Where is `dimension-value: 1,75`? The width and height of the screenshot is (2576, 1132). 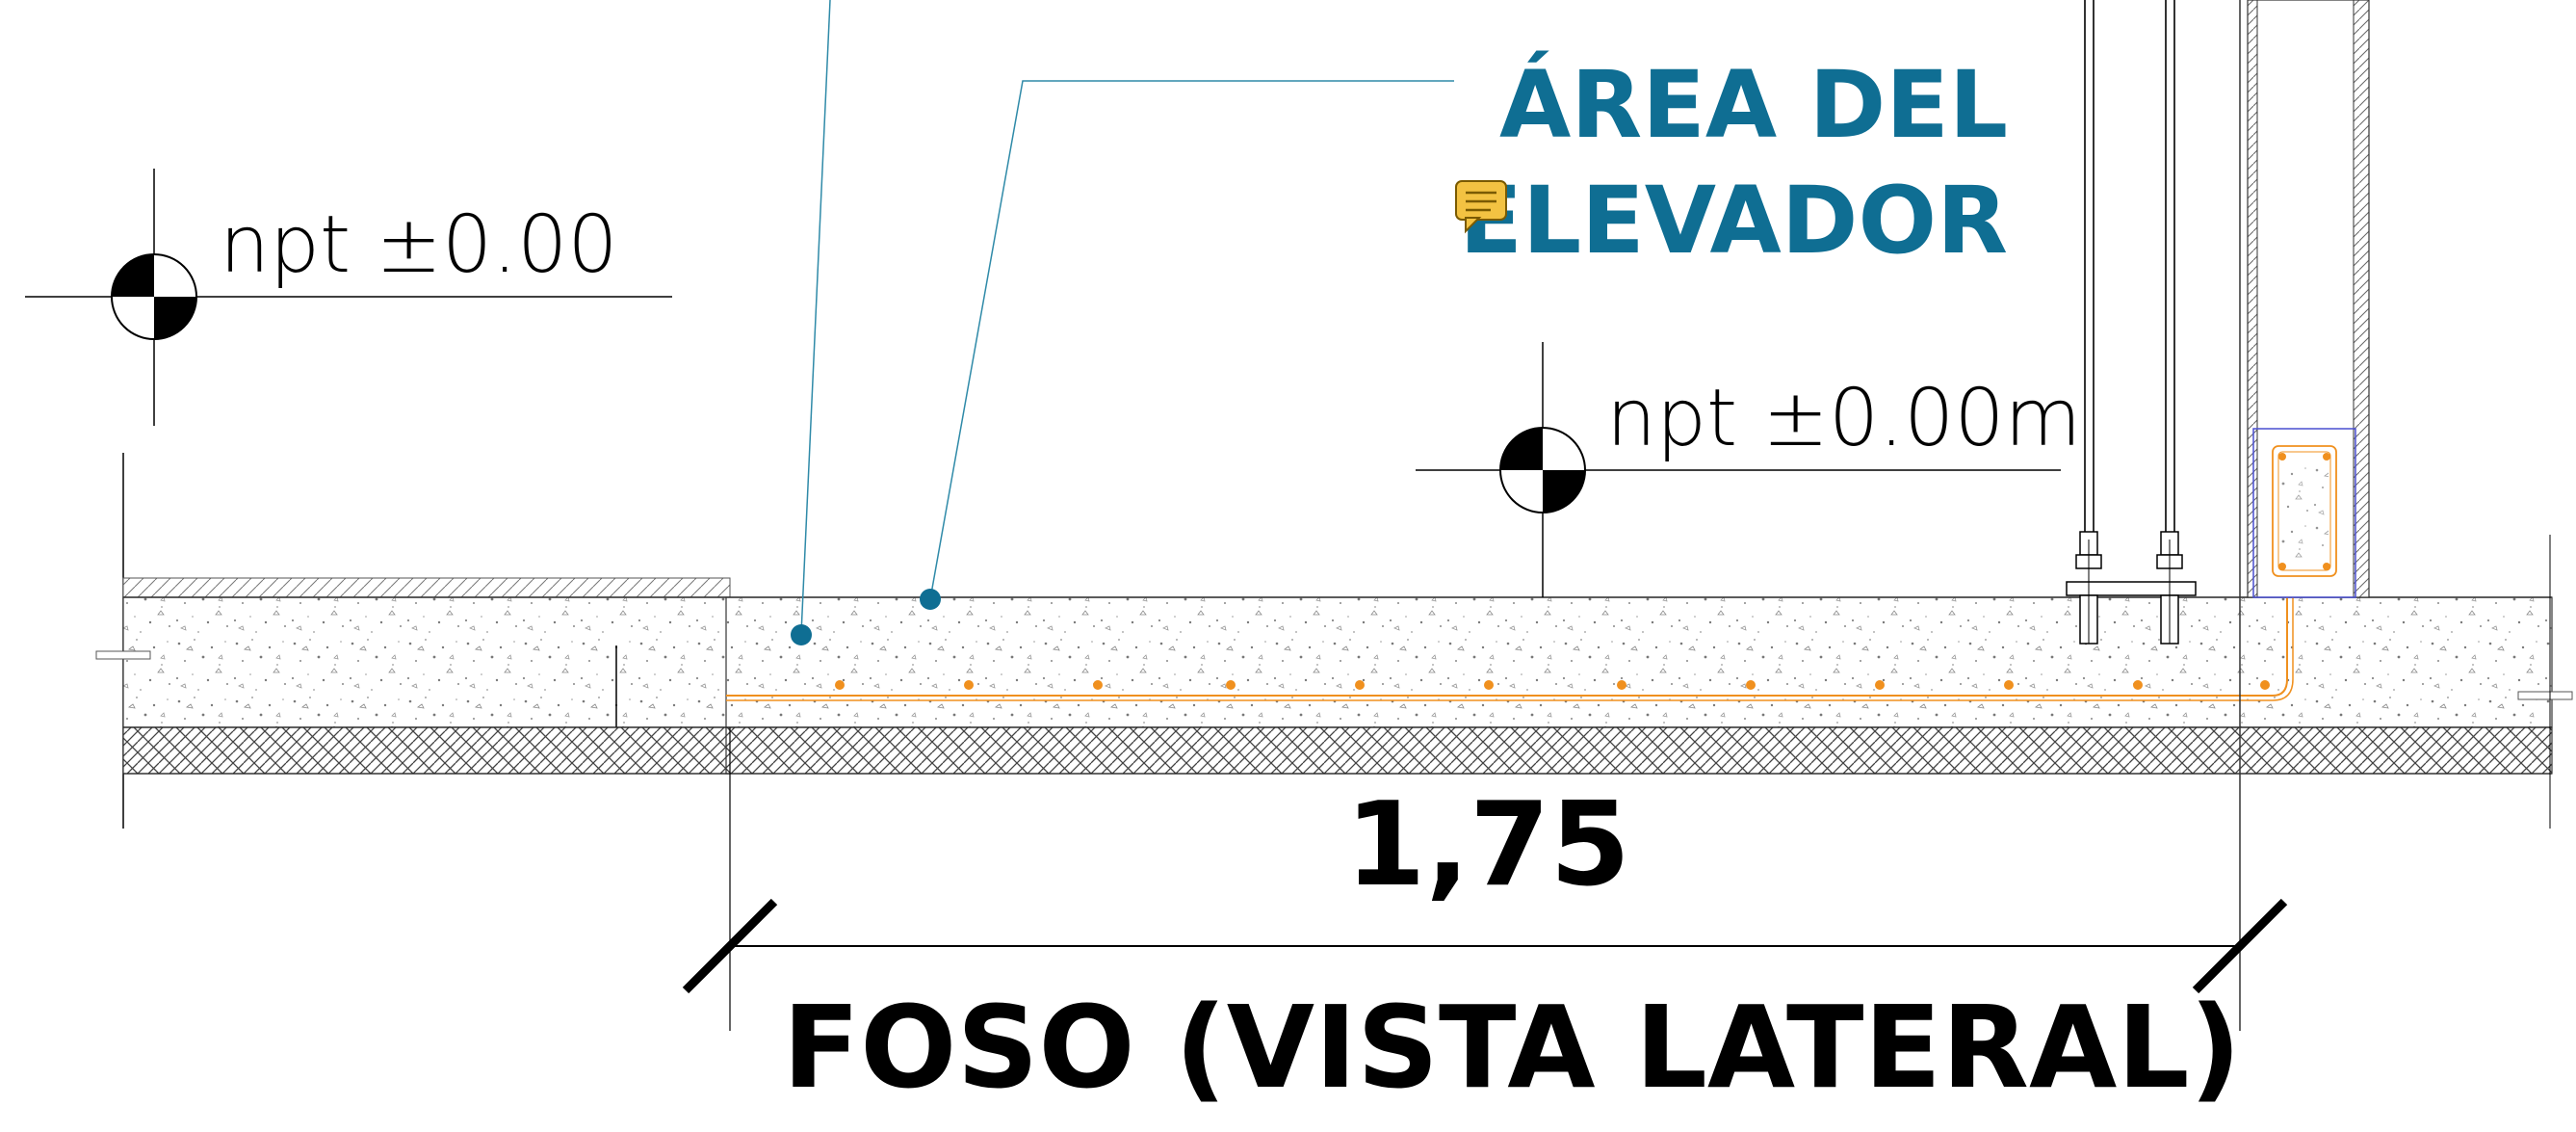
dimension-value: 1,75 is located at coordinates (1487, 845).